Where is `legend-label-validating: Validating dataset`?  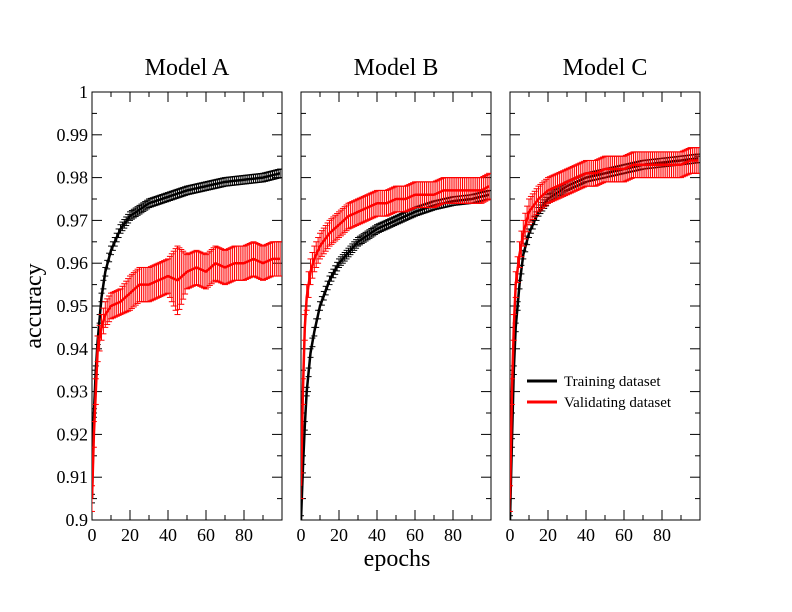
legend-label-validating: Validating dataset is located at coordinates (618, 403).